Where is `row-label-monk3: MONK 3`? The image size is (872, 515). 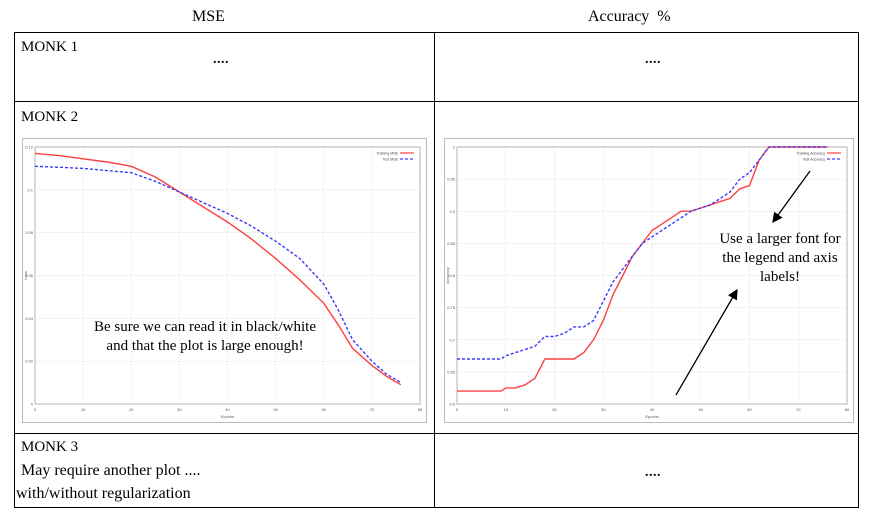
row-label-monk3: MONK 3 is located at coordinates (50, 447).